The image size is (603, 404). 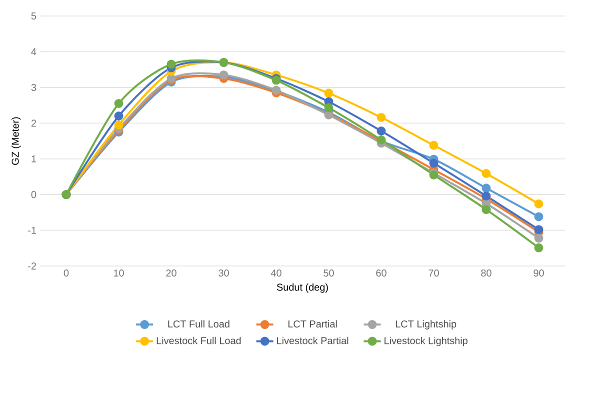 What do you see at coordinates (171, 273) in the screenshot?
I see `x-tick-label: 20` at bounding box center [171, 273].